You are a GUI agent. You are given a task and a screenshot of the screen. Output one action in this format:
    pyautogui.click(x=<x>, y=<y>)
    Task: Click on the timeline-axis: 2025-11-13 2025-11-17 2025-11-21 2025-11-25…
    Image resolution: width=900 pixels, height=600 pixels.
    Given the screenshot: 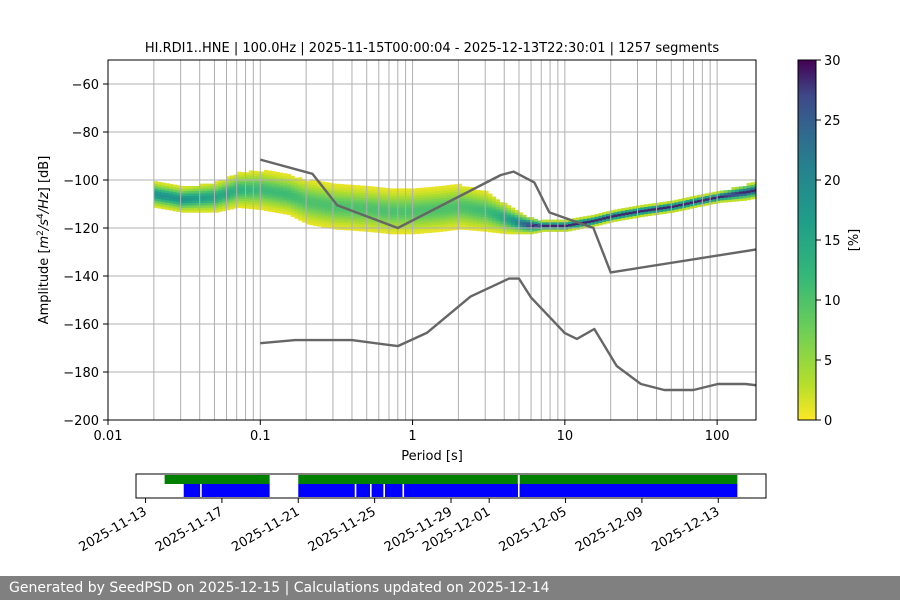 What is the action you would take?
    pyautogui.click(x=399, y=526)
    